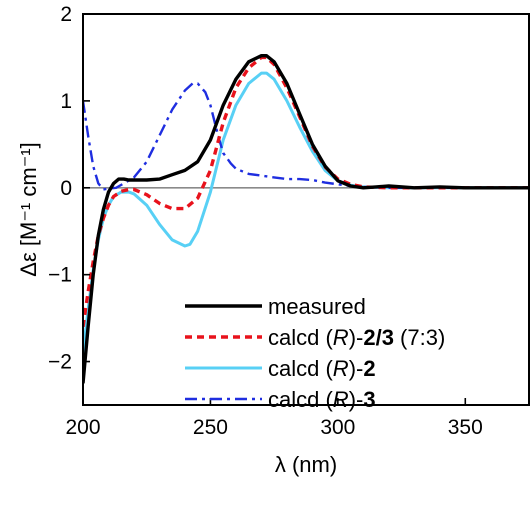 The width and height of the screenshot is (530, 527). I want to click on x-tick-label: 250, so click(210, 427).